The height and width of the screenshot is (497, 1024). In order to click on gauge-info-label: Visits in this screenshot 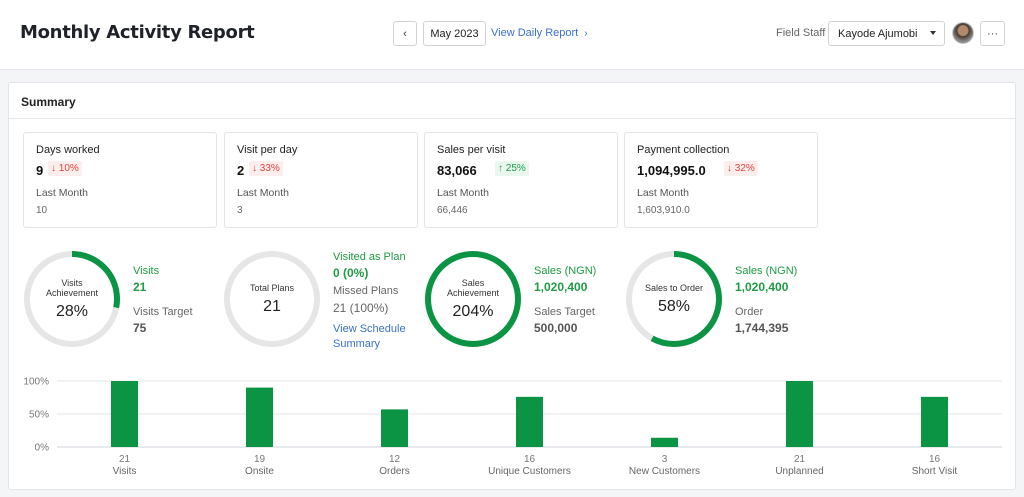, I will do `click(146, 271)`.